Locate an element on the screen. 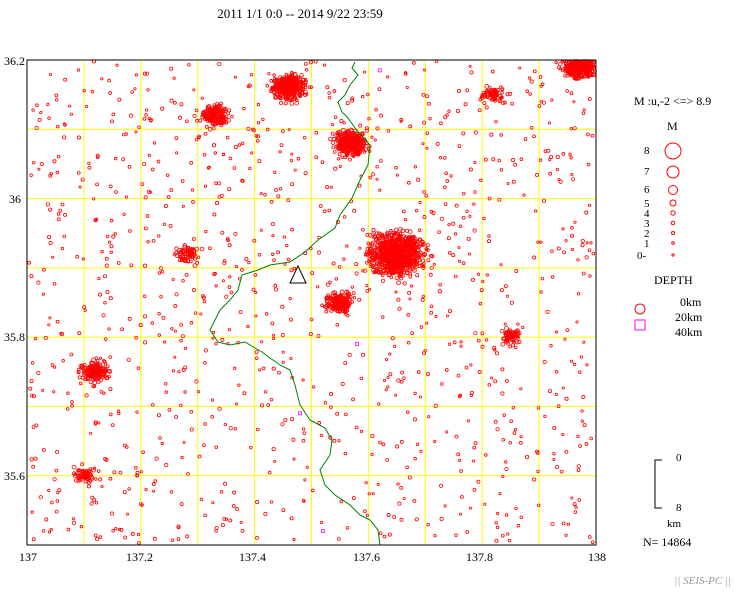 This screenshot has height=593, width=751. scale-top-label: 0 is located at coordinates (679, 458).